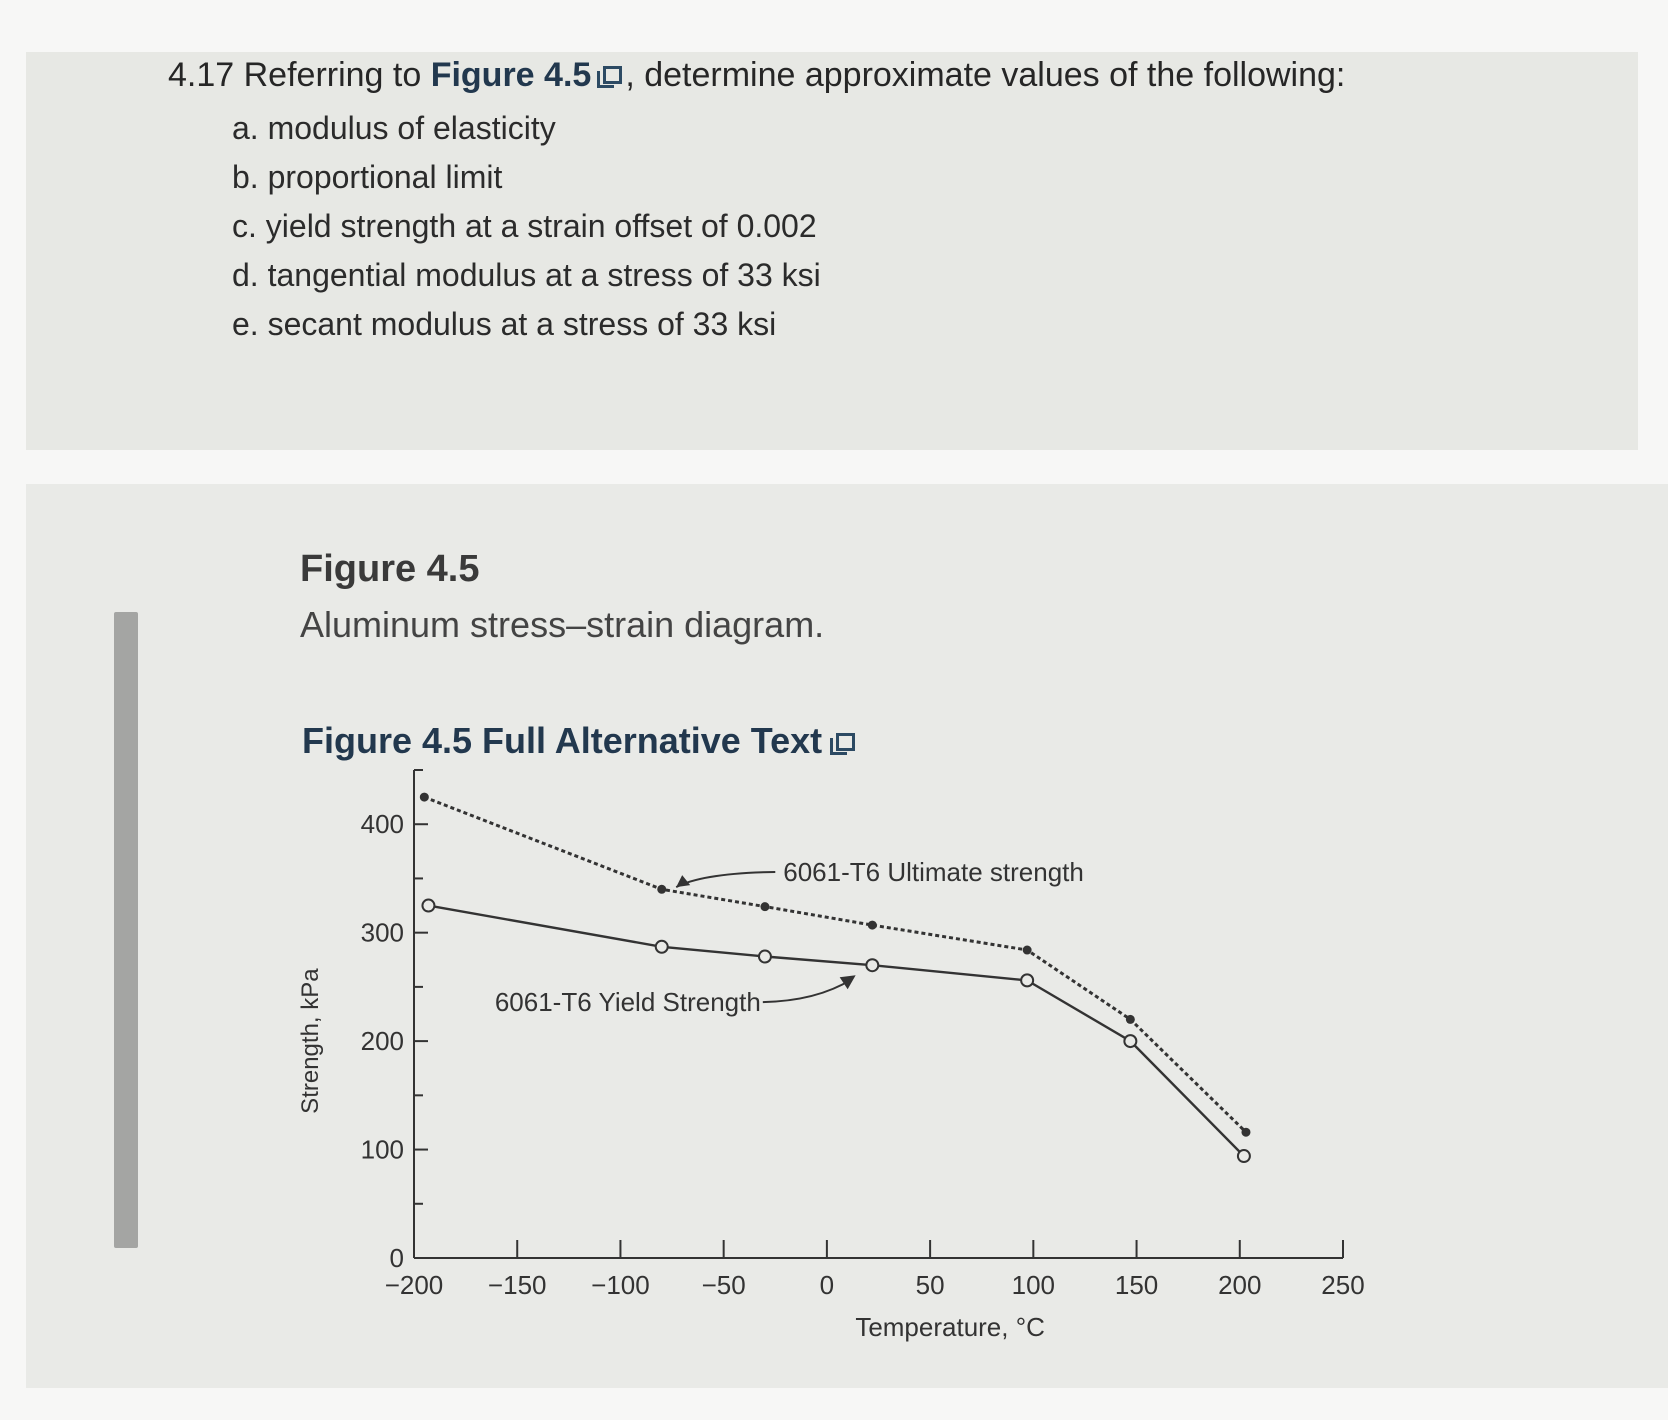 The height and width of the screenshot is (1420, 1668). What do you see at coordinates (1239, 1285) in the screenshot?
I see `x-tick-label: 200` at bounding box center [1239, 1285].